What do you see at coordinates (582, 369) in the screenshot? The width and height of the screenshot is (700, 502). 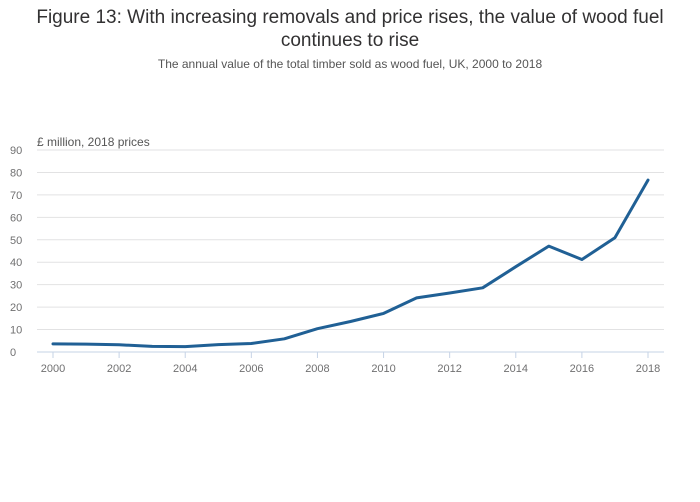 I see `x-tick-label: 2016` at bounding box center [582, 369].